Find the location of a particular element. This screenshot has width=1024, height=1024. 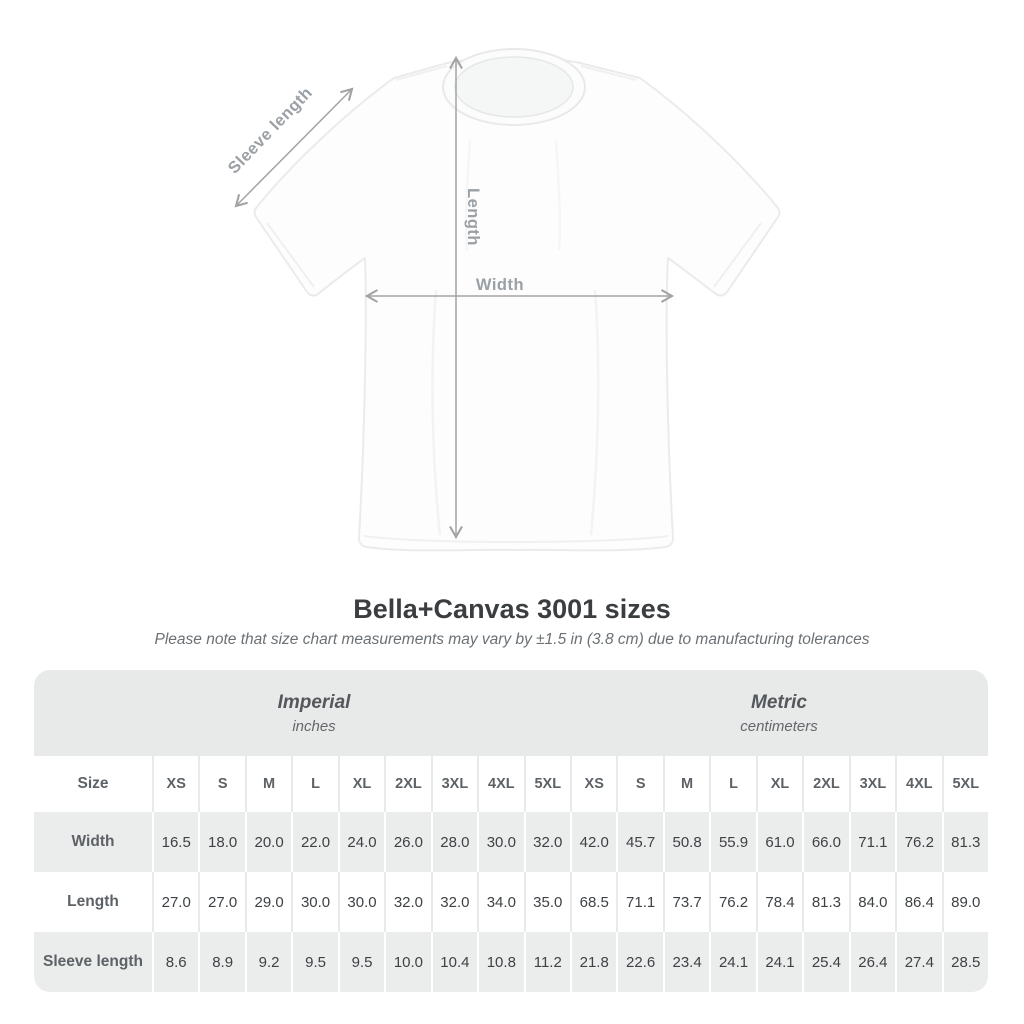

measure-row-label: Length is located at coordinates (93, 901).